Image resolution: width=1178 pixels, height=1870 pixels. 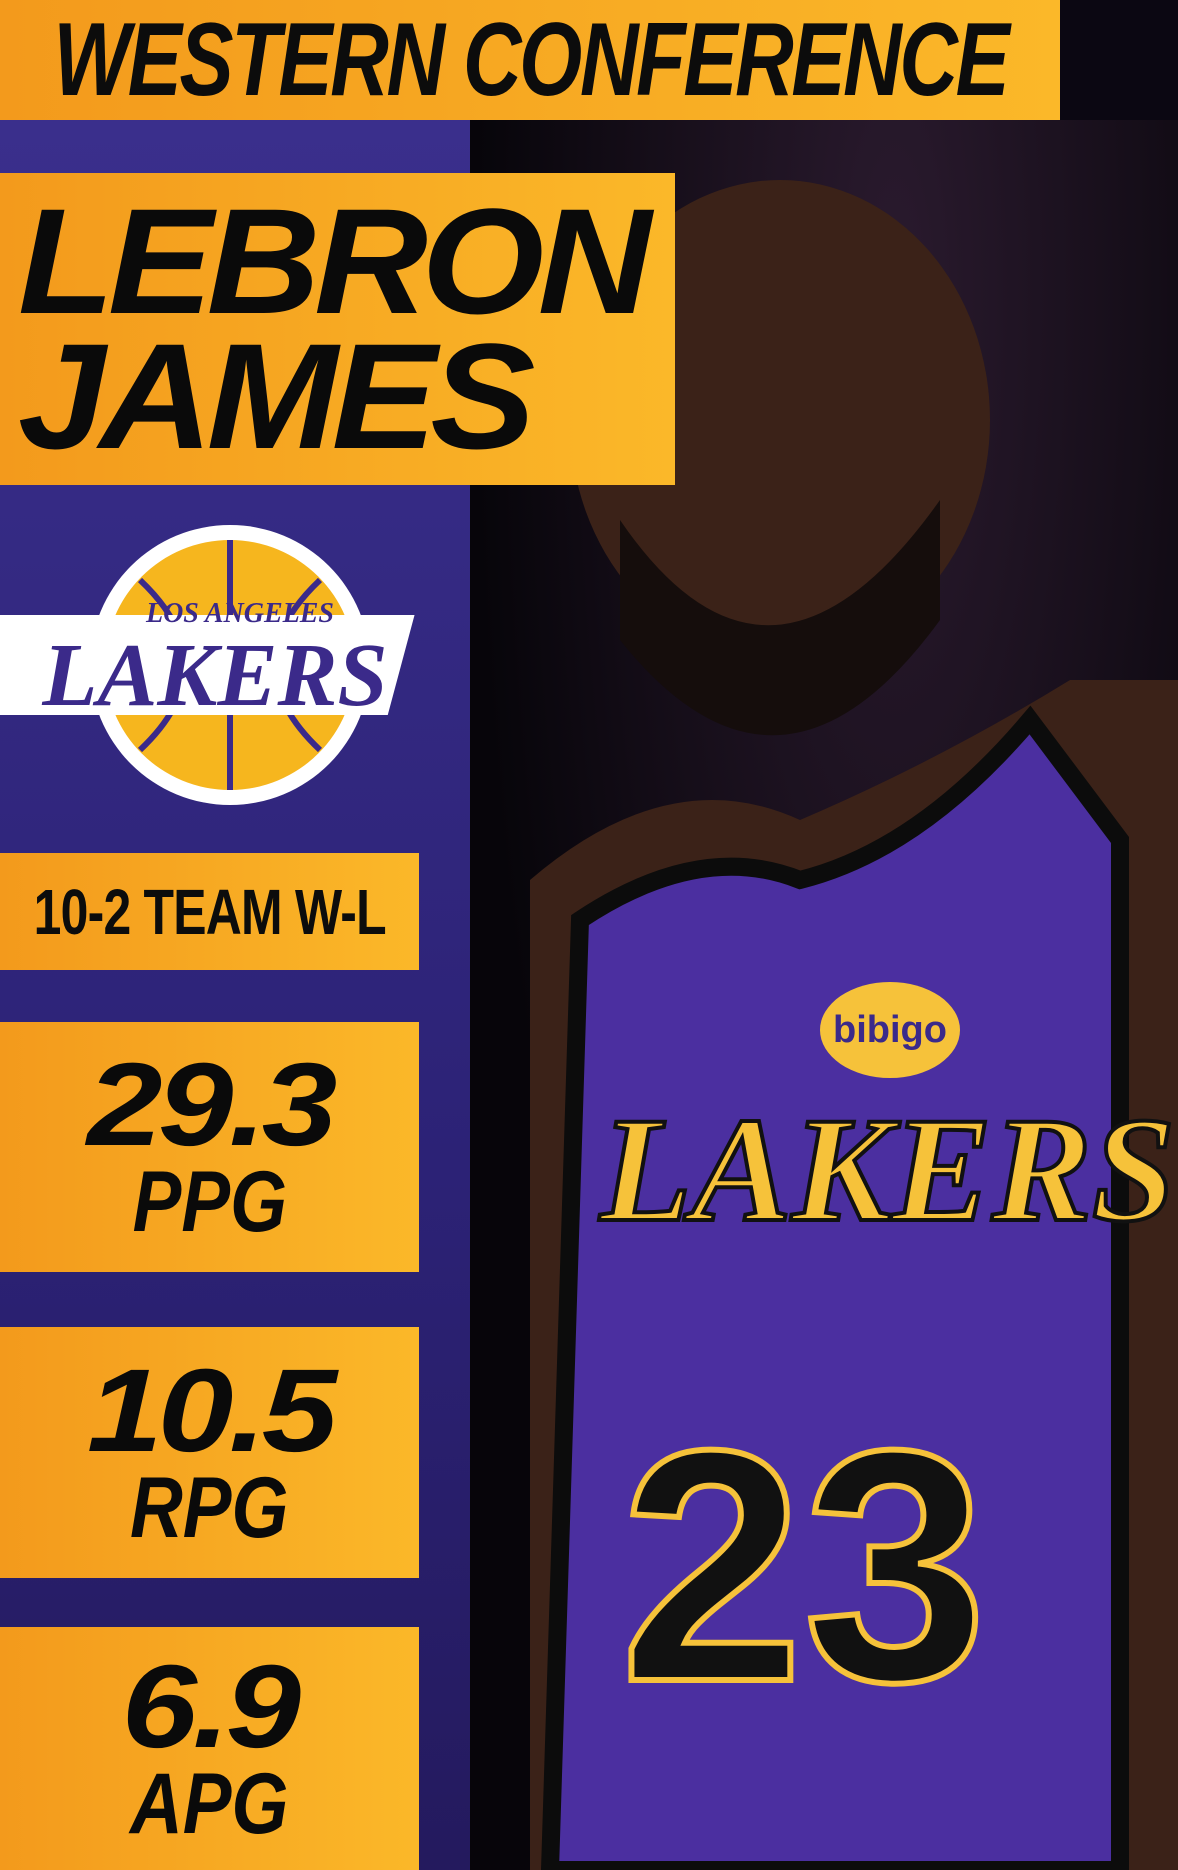 I want to click on conference-banner: WESTERN CONFERENCE, so click(x=530, y=60).